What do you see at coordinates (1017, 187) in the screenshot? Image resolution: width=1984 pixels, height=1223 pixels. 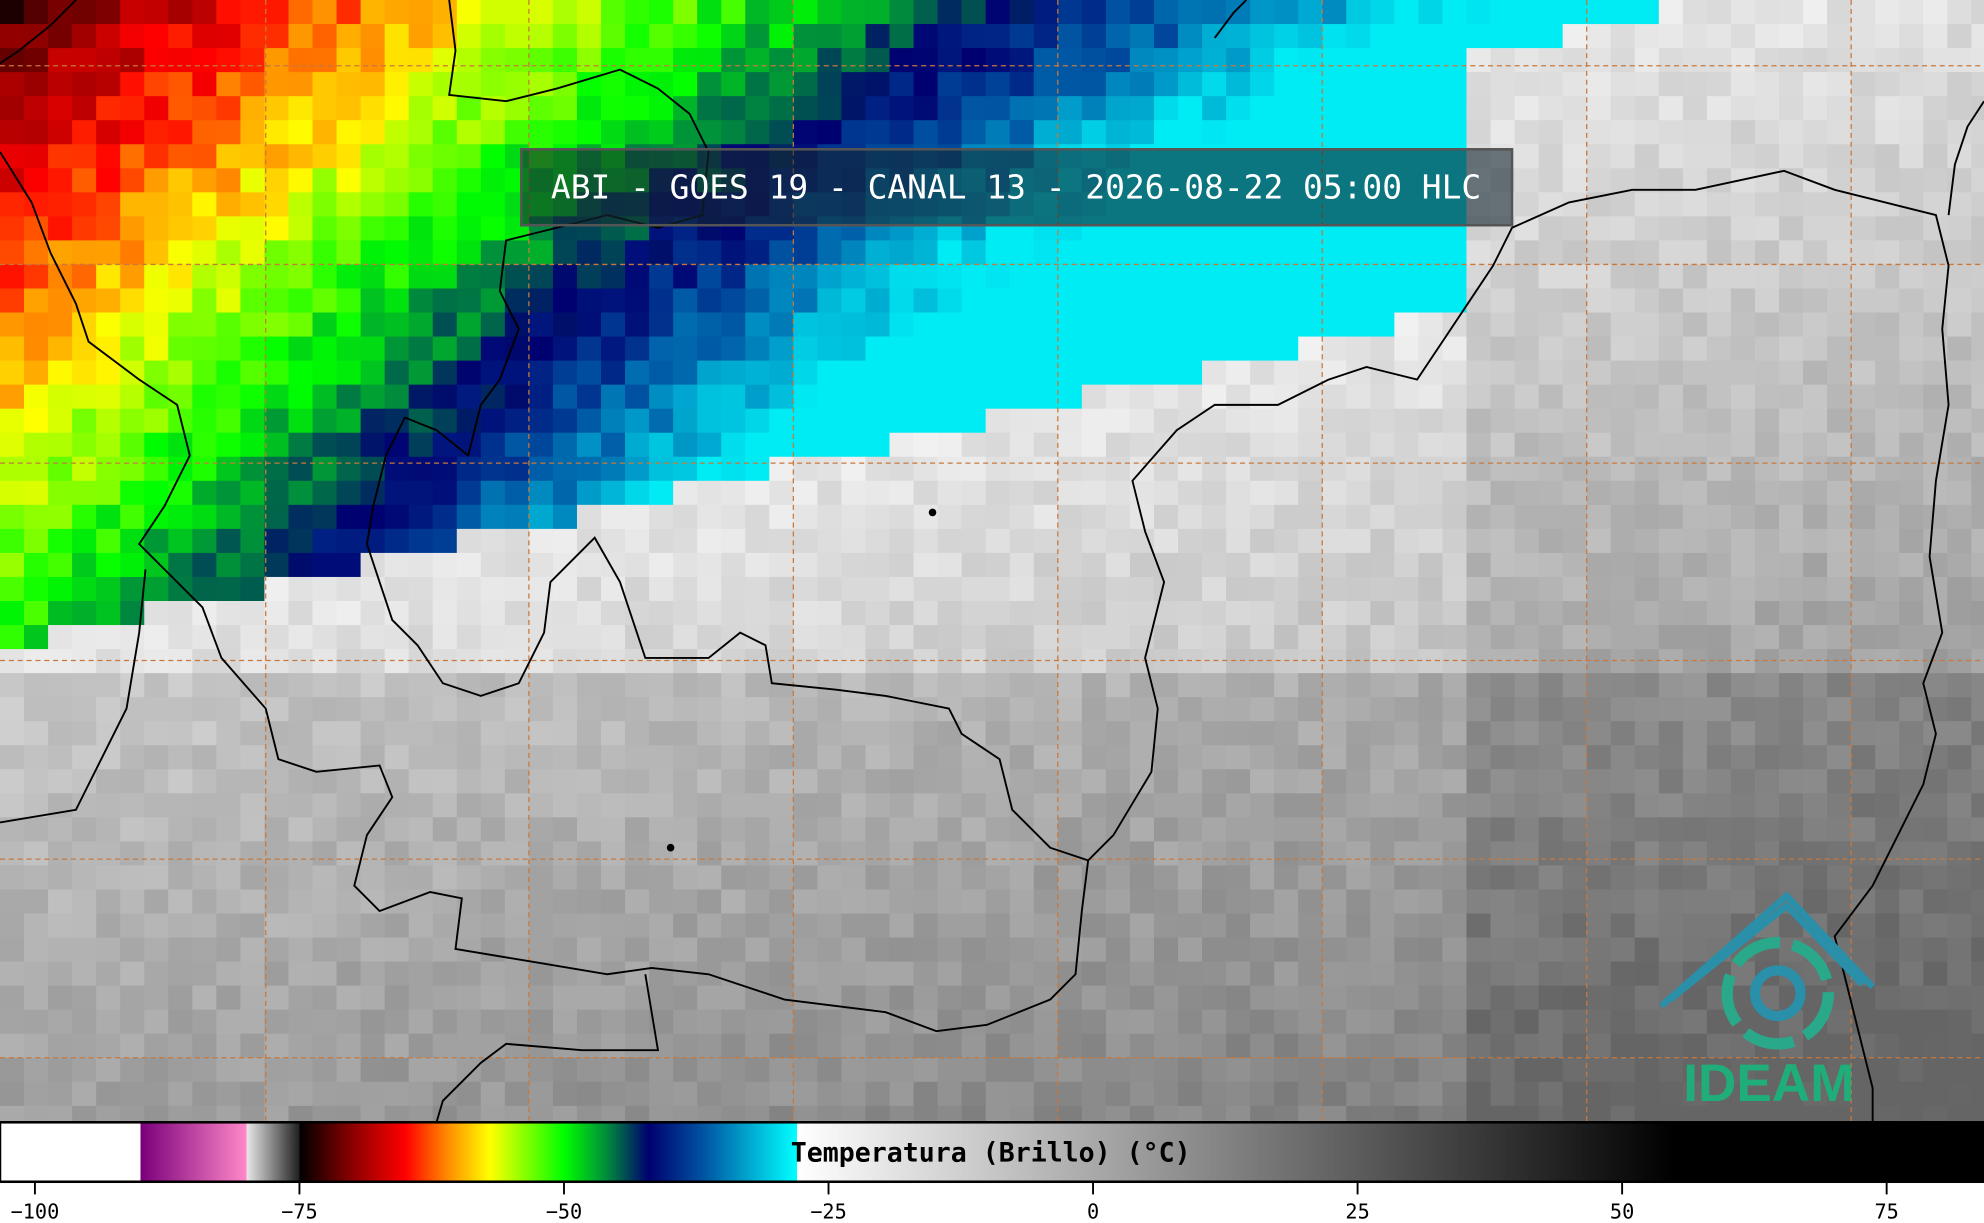 I see `title-box` at bounding box center [1017, 187].